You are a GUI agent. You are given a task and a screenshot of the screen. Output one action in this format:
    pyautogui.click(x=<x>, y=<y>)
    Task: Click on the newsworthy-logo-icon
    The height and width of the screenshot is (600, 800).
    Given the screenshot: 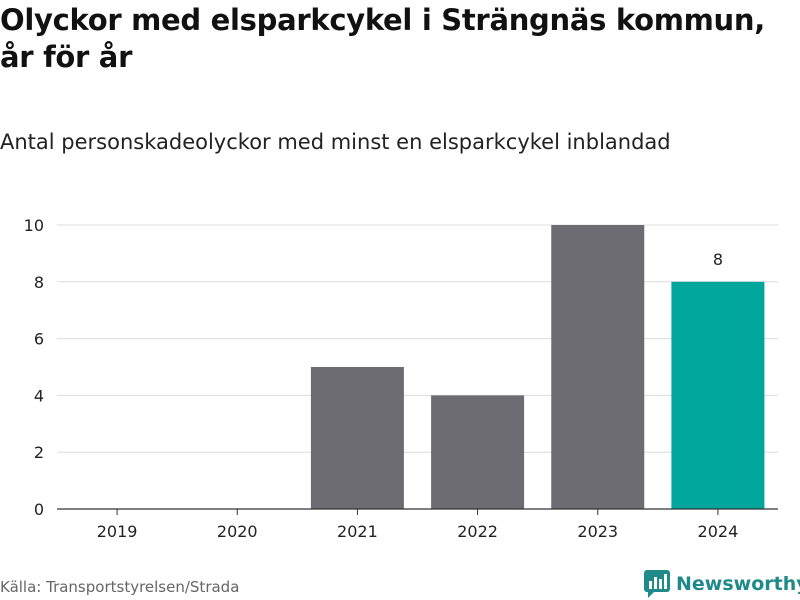 What is the action you would take?
    pyautogui.click(x=657, y=584)
    